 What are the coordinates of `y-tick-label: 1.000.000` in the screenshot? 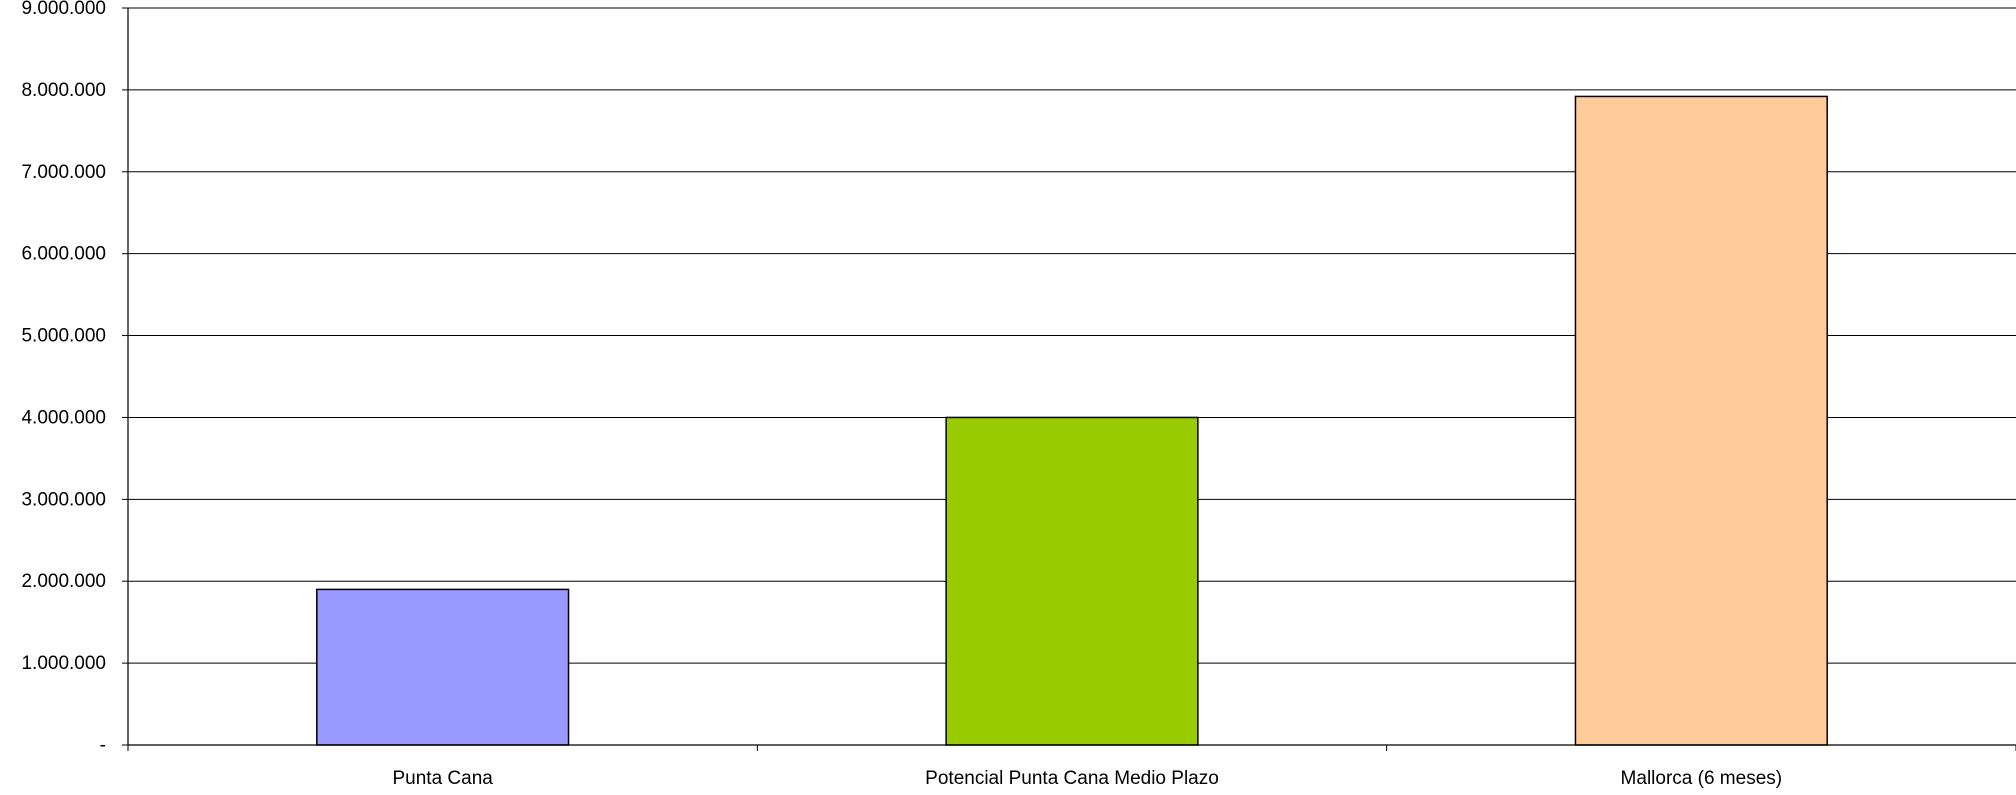 It's located at (63, 663).